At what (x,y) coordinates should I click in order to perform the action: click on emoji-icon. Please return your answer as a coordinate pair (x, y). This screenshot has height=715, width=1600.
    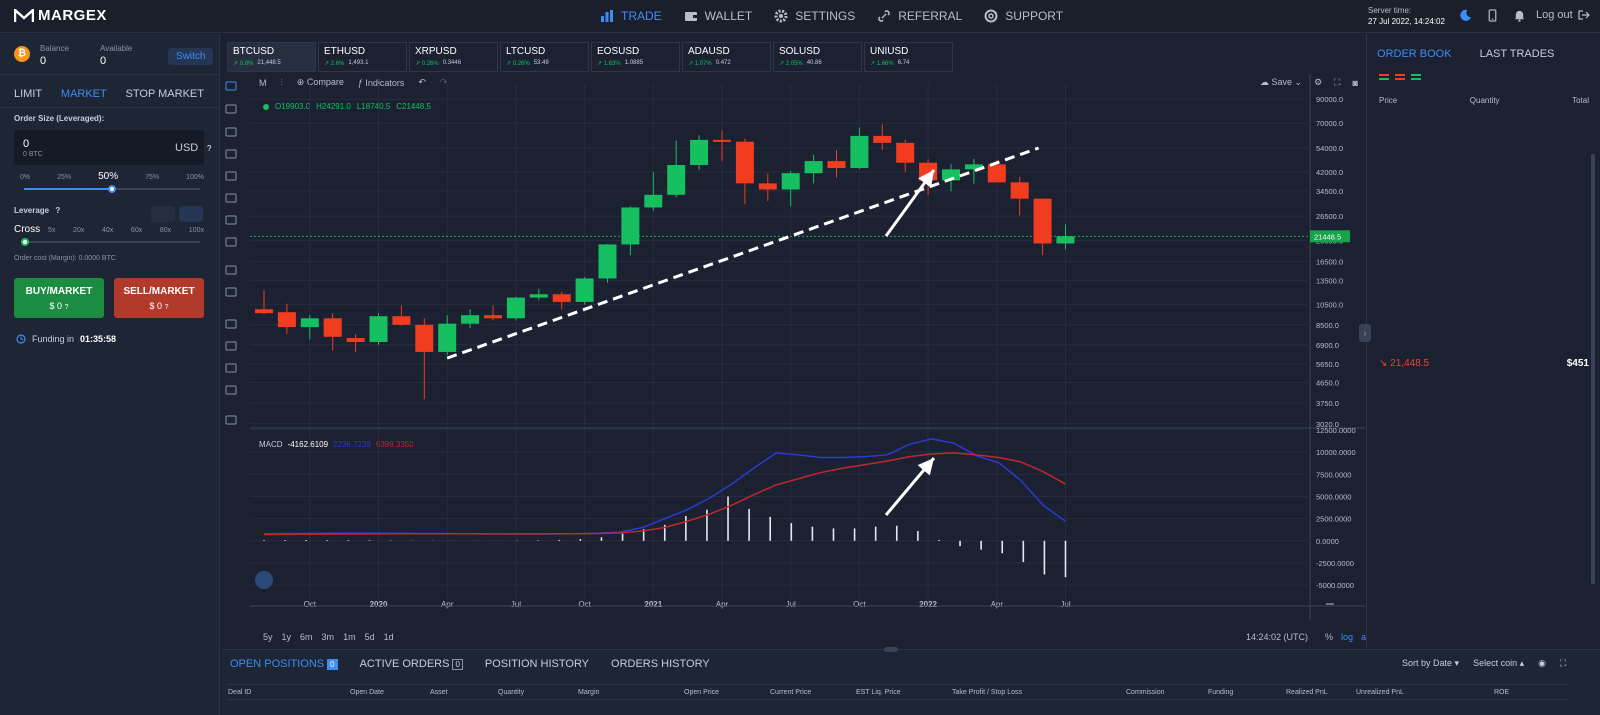
    Looking at the image, I should click on (231, 242).